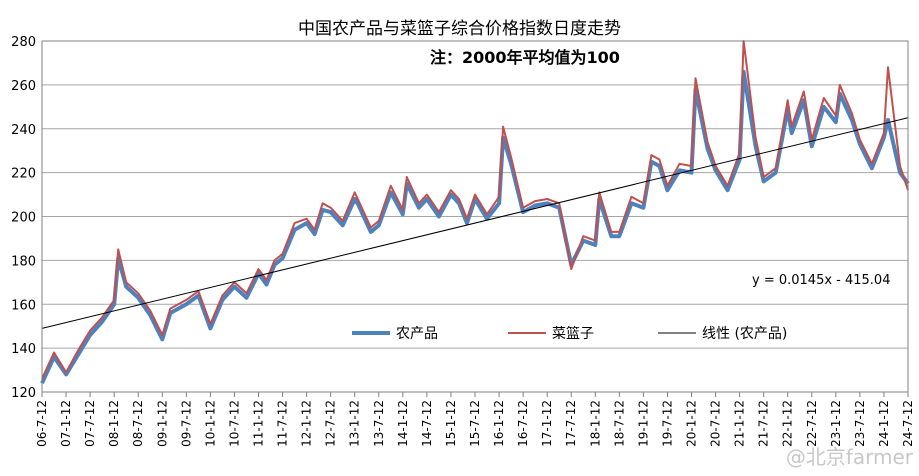 The width and height of the screenshot is (919, 476). I want to click on x-tick-label-20-7-12: 20-7-12, so click(716, 423).